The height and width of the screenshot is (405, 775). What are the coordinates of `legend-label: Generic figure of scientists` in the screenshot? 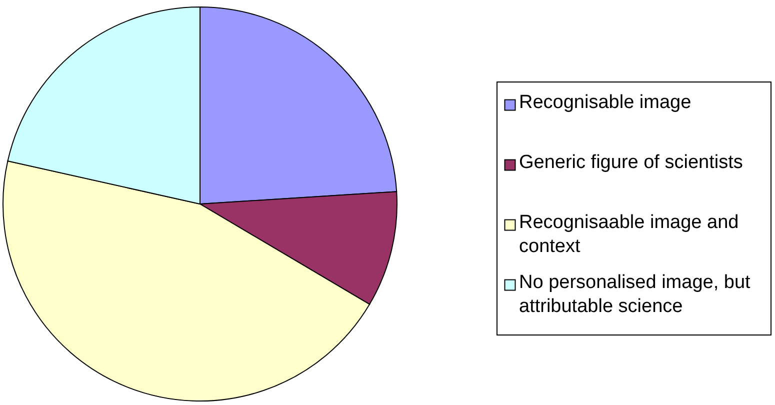 It's located at (631, 162).